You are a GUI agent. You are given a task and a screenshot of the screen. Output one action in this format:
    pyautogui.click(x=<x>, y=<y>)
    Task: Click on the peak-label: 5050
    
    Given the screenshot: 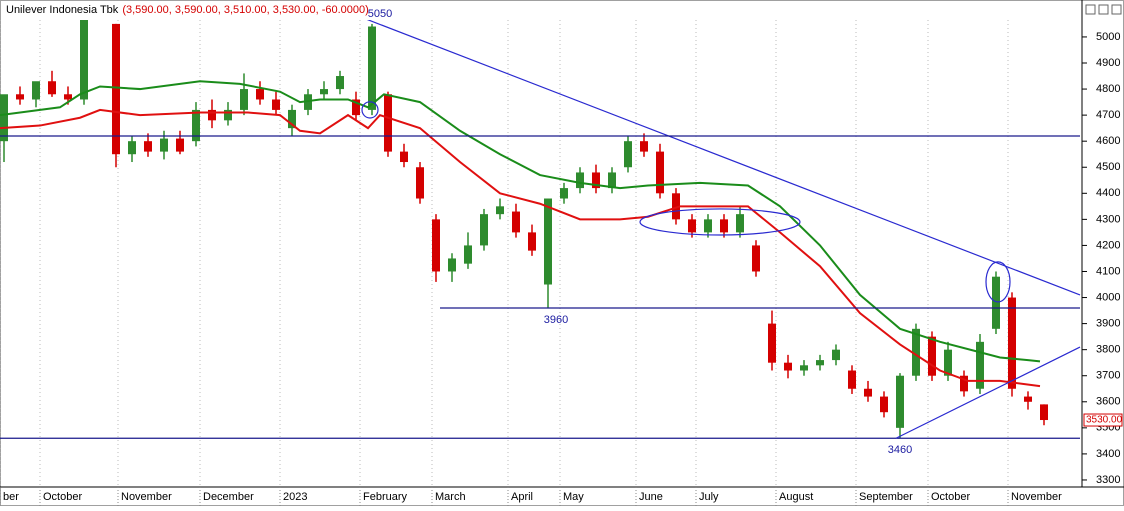 What is the action you would take?
    pyautogui.click(x=380, y=14)
    